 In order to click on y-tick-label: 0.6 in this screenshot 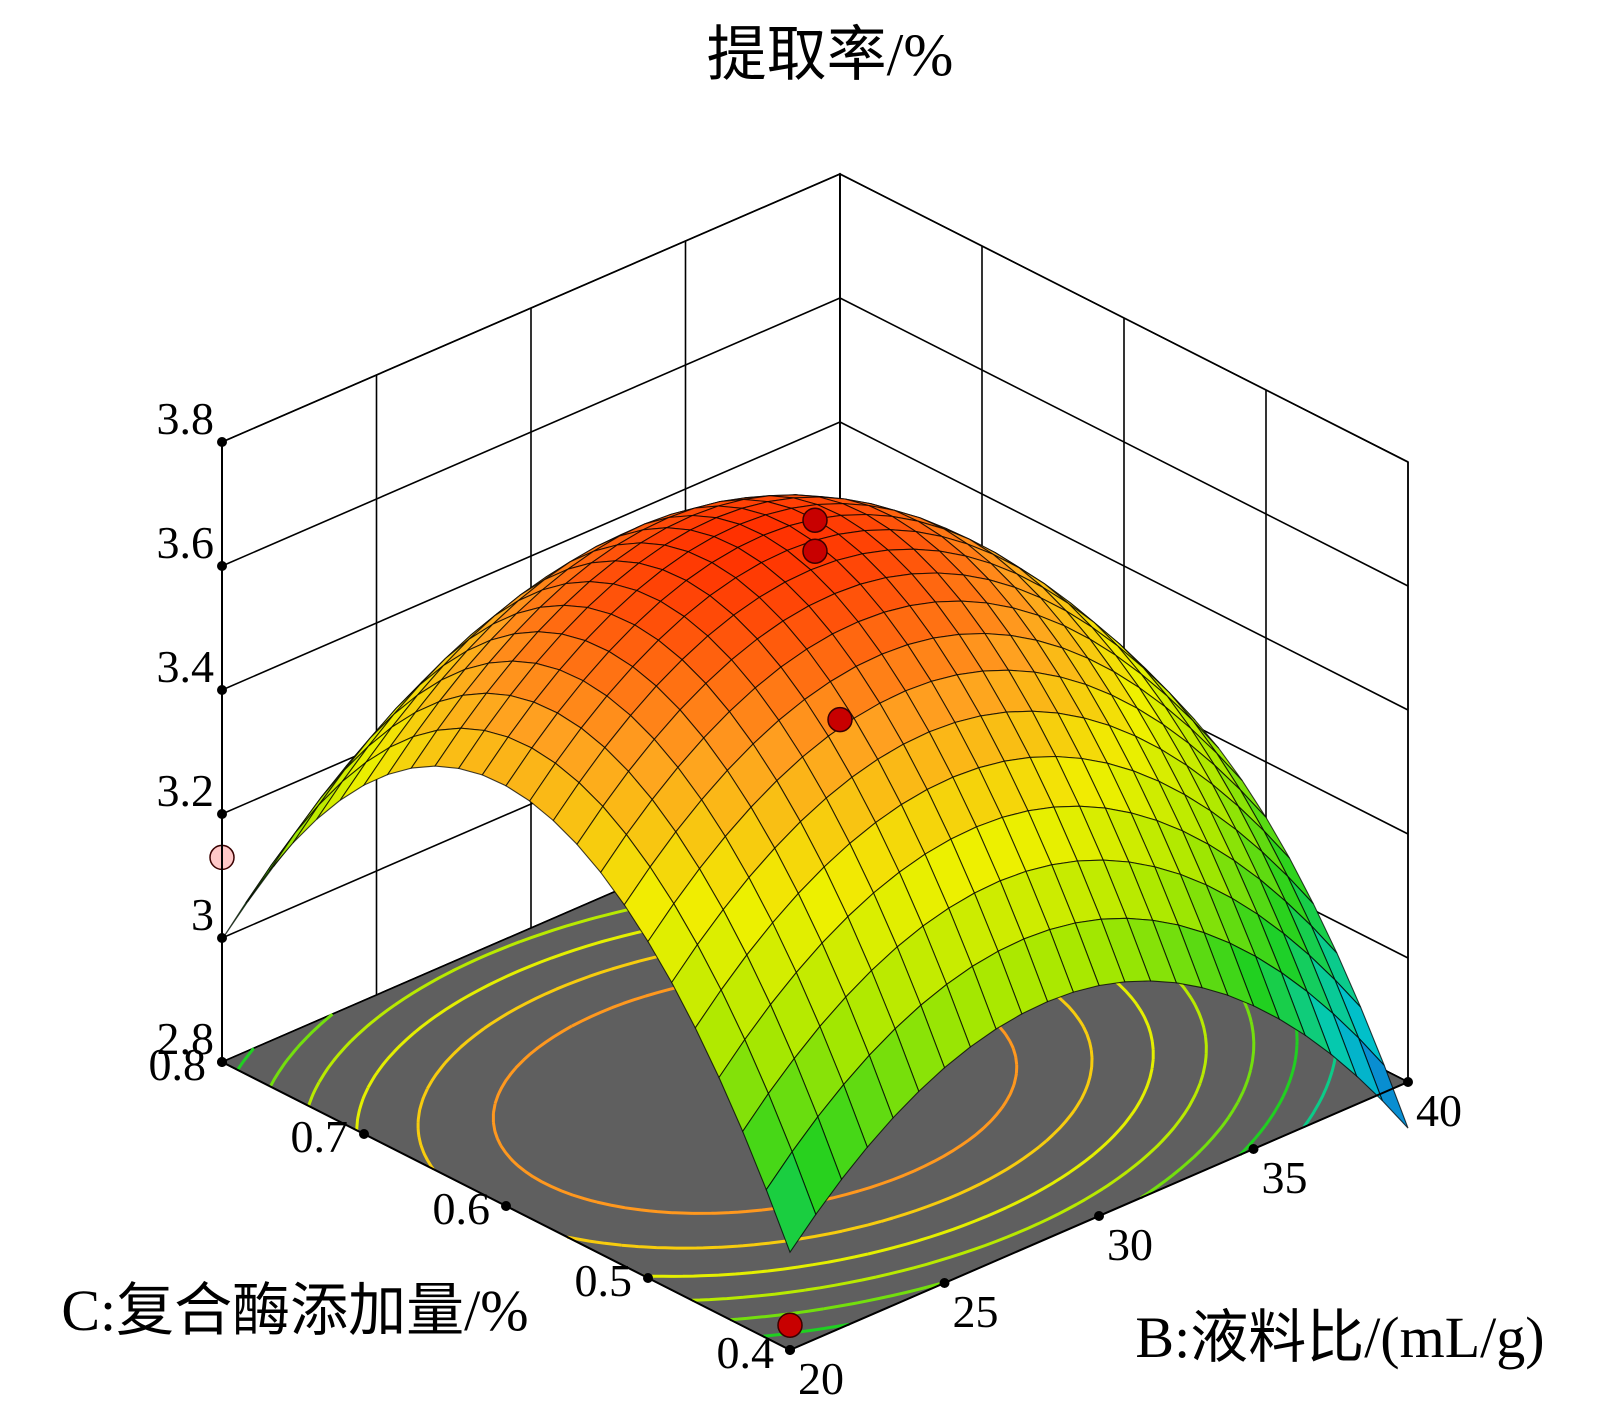, I will do `click(462, 1208)`.